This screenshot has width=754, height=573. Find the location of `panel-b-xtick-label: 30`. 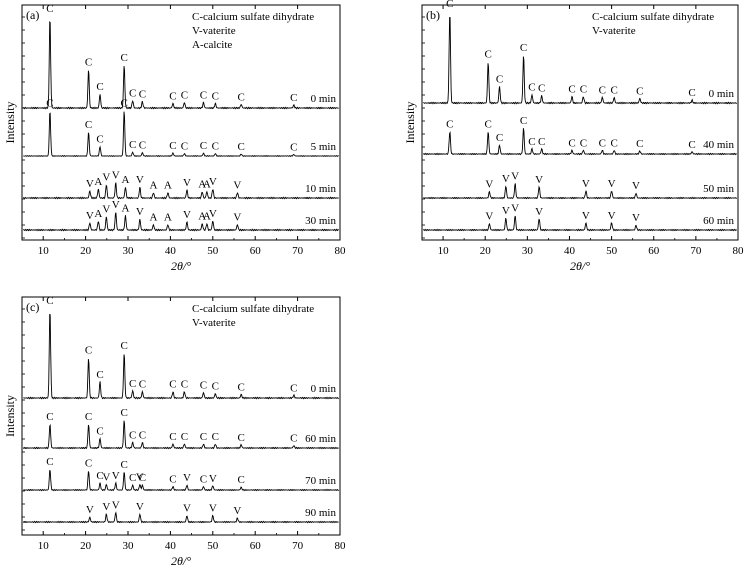

panel-b-xtick-label: 30 is located at coordinates (528, 251).